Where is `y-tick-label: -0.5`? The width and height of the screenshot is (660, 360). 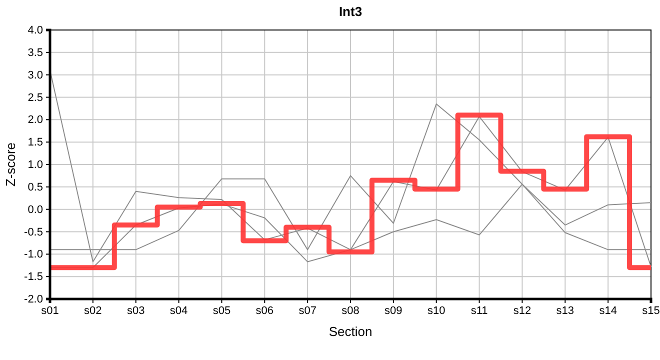 y-tick-label: -0.5 is located at coordinates (33, 232).